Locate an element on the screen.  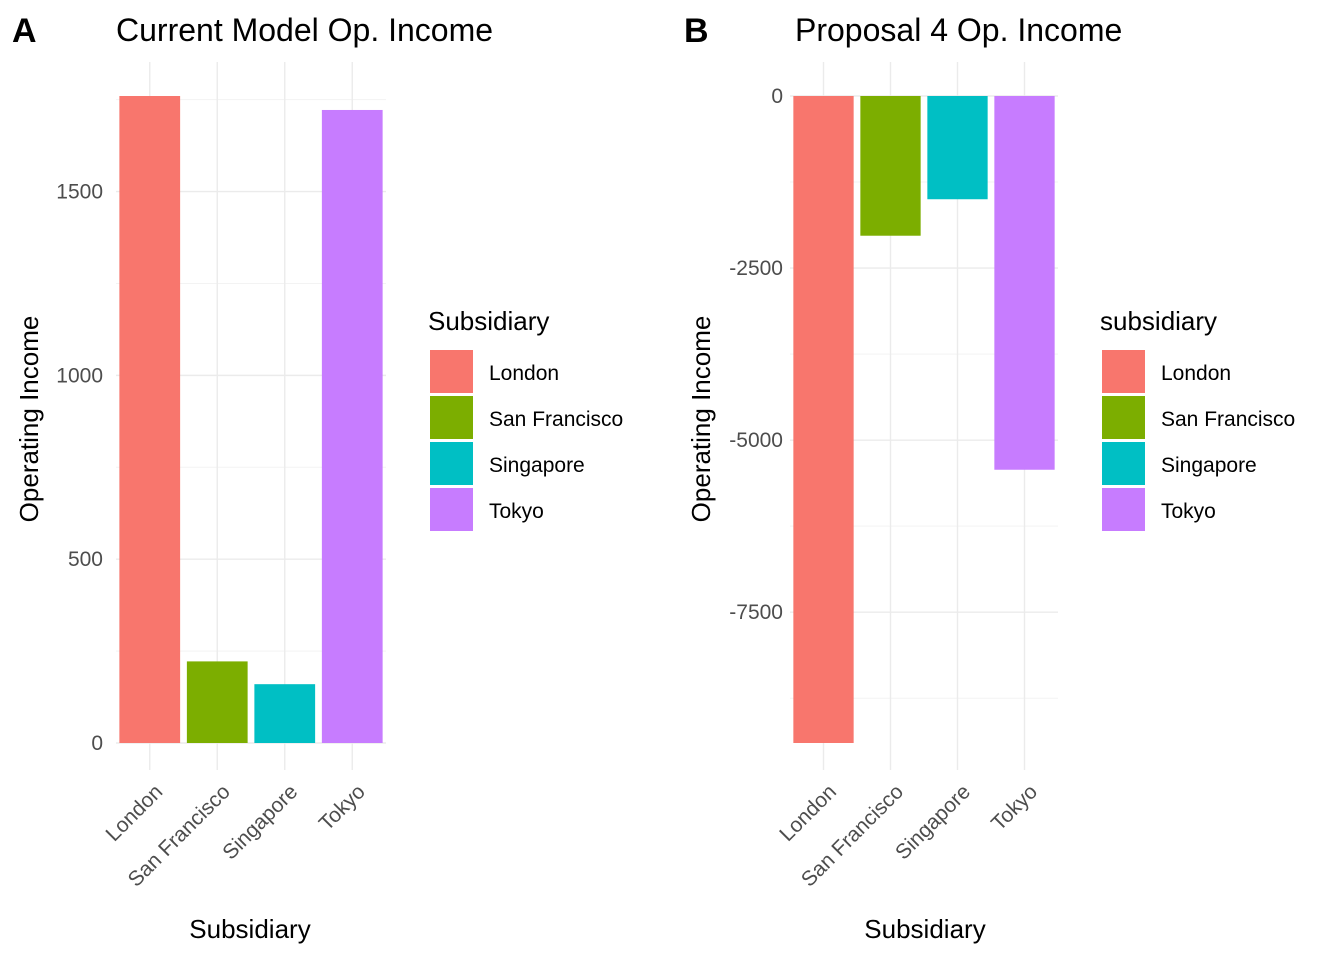
y-tick-label: -2500 is located at coordinates (756, 268).